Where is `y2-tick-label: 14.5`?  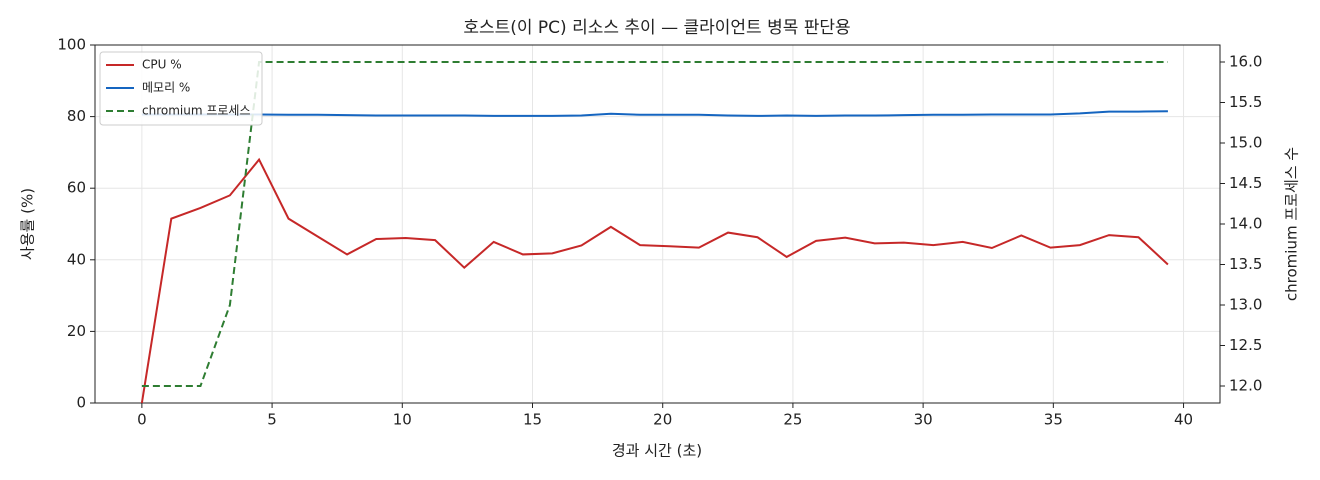 y2-tick-label: 14.5 is located at coordinates (1245, 183).